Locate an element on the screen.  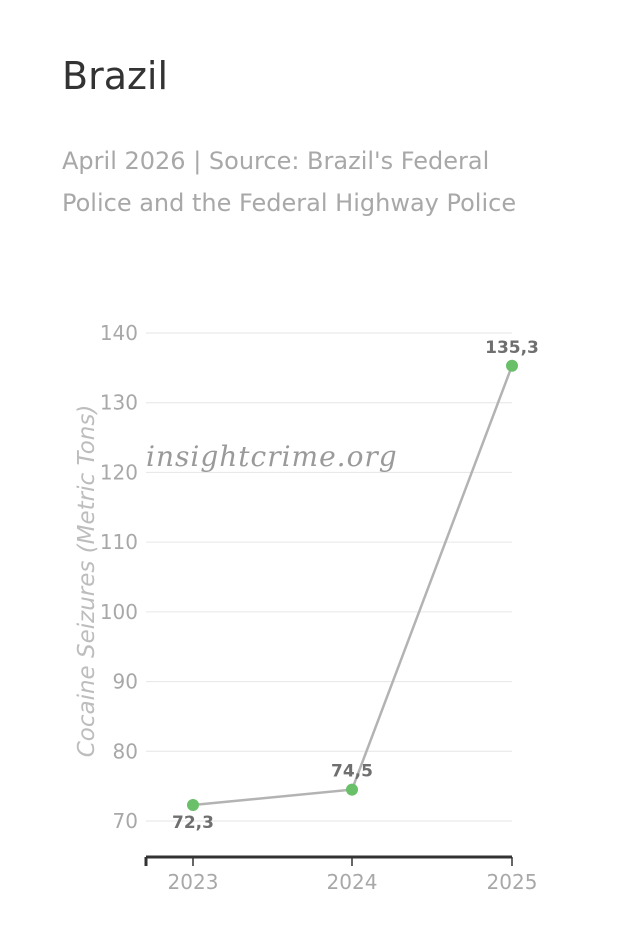
y-axis-label: Cocaine Seizures (Metric Tons) is located at coordinates (87, 581).